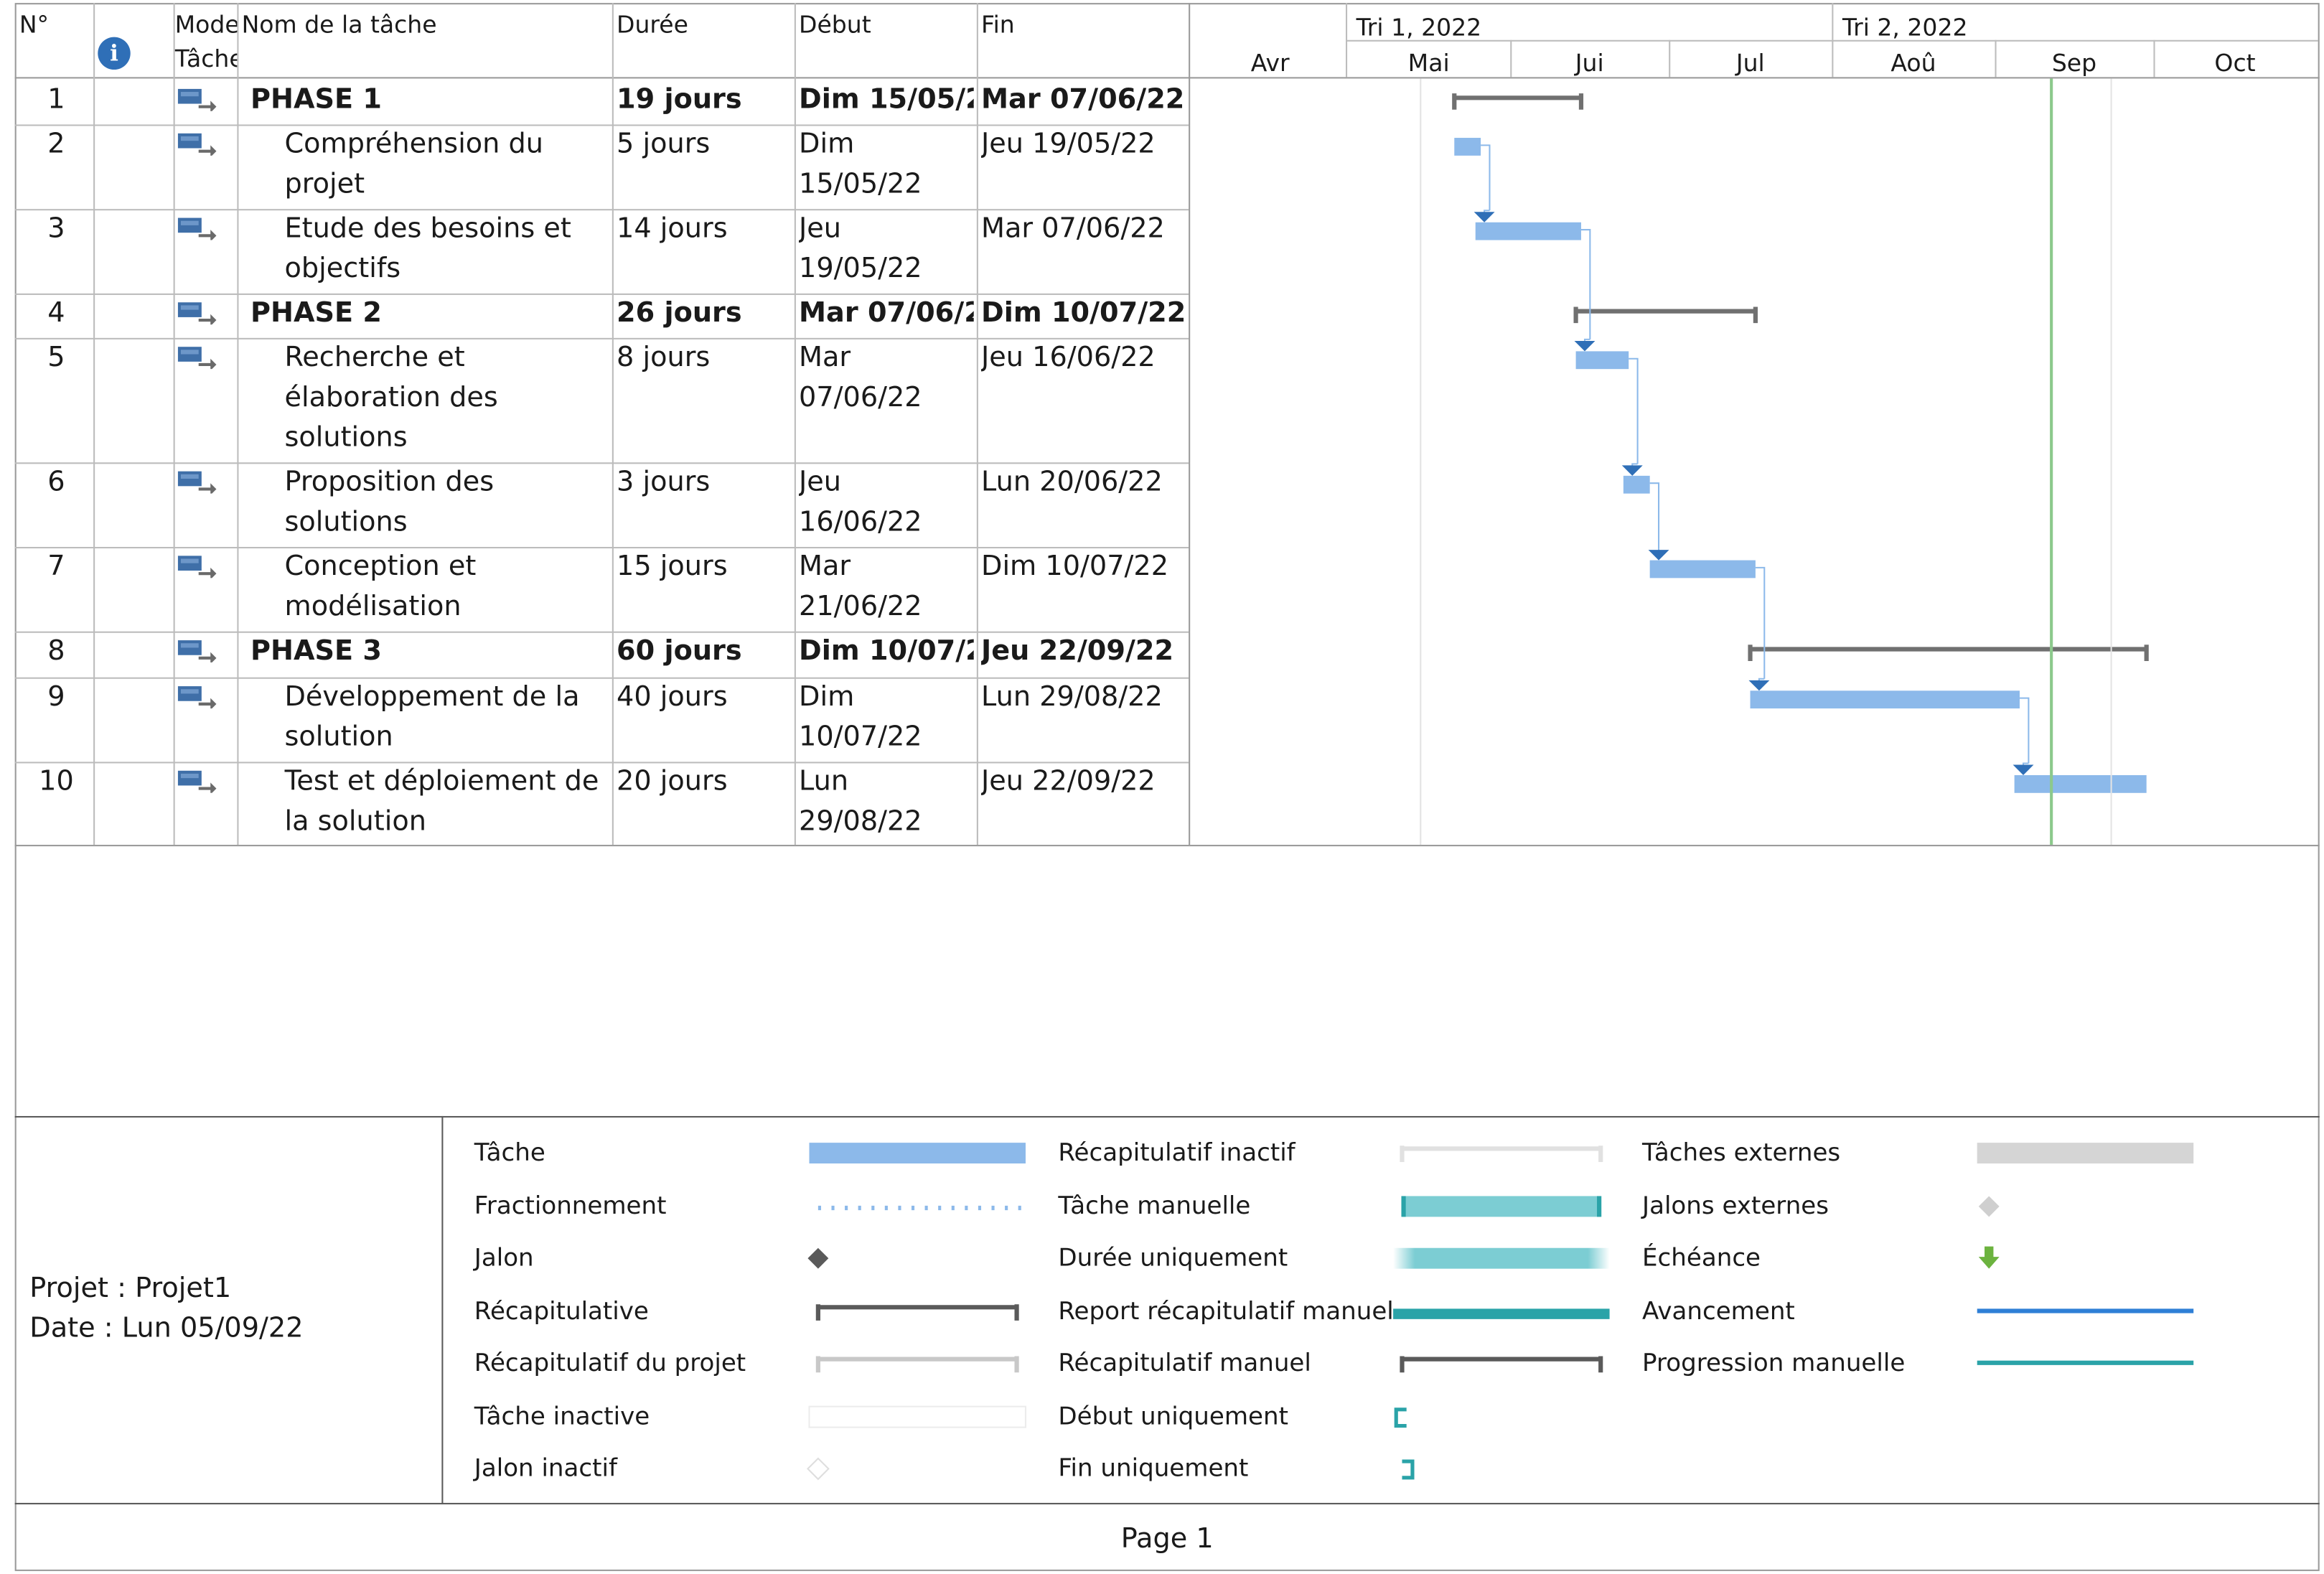  I want to click on milestone-diamond-icon, so click(919, 1262).